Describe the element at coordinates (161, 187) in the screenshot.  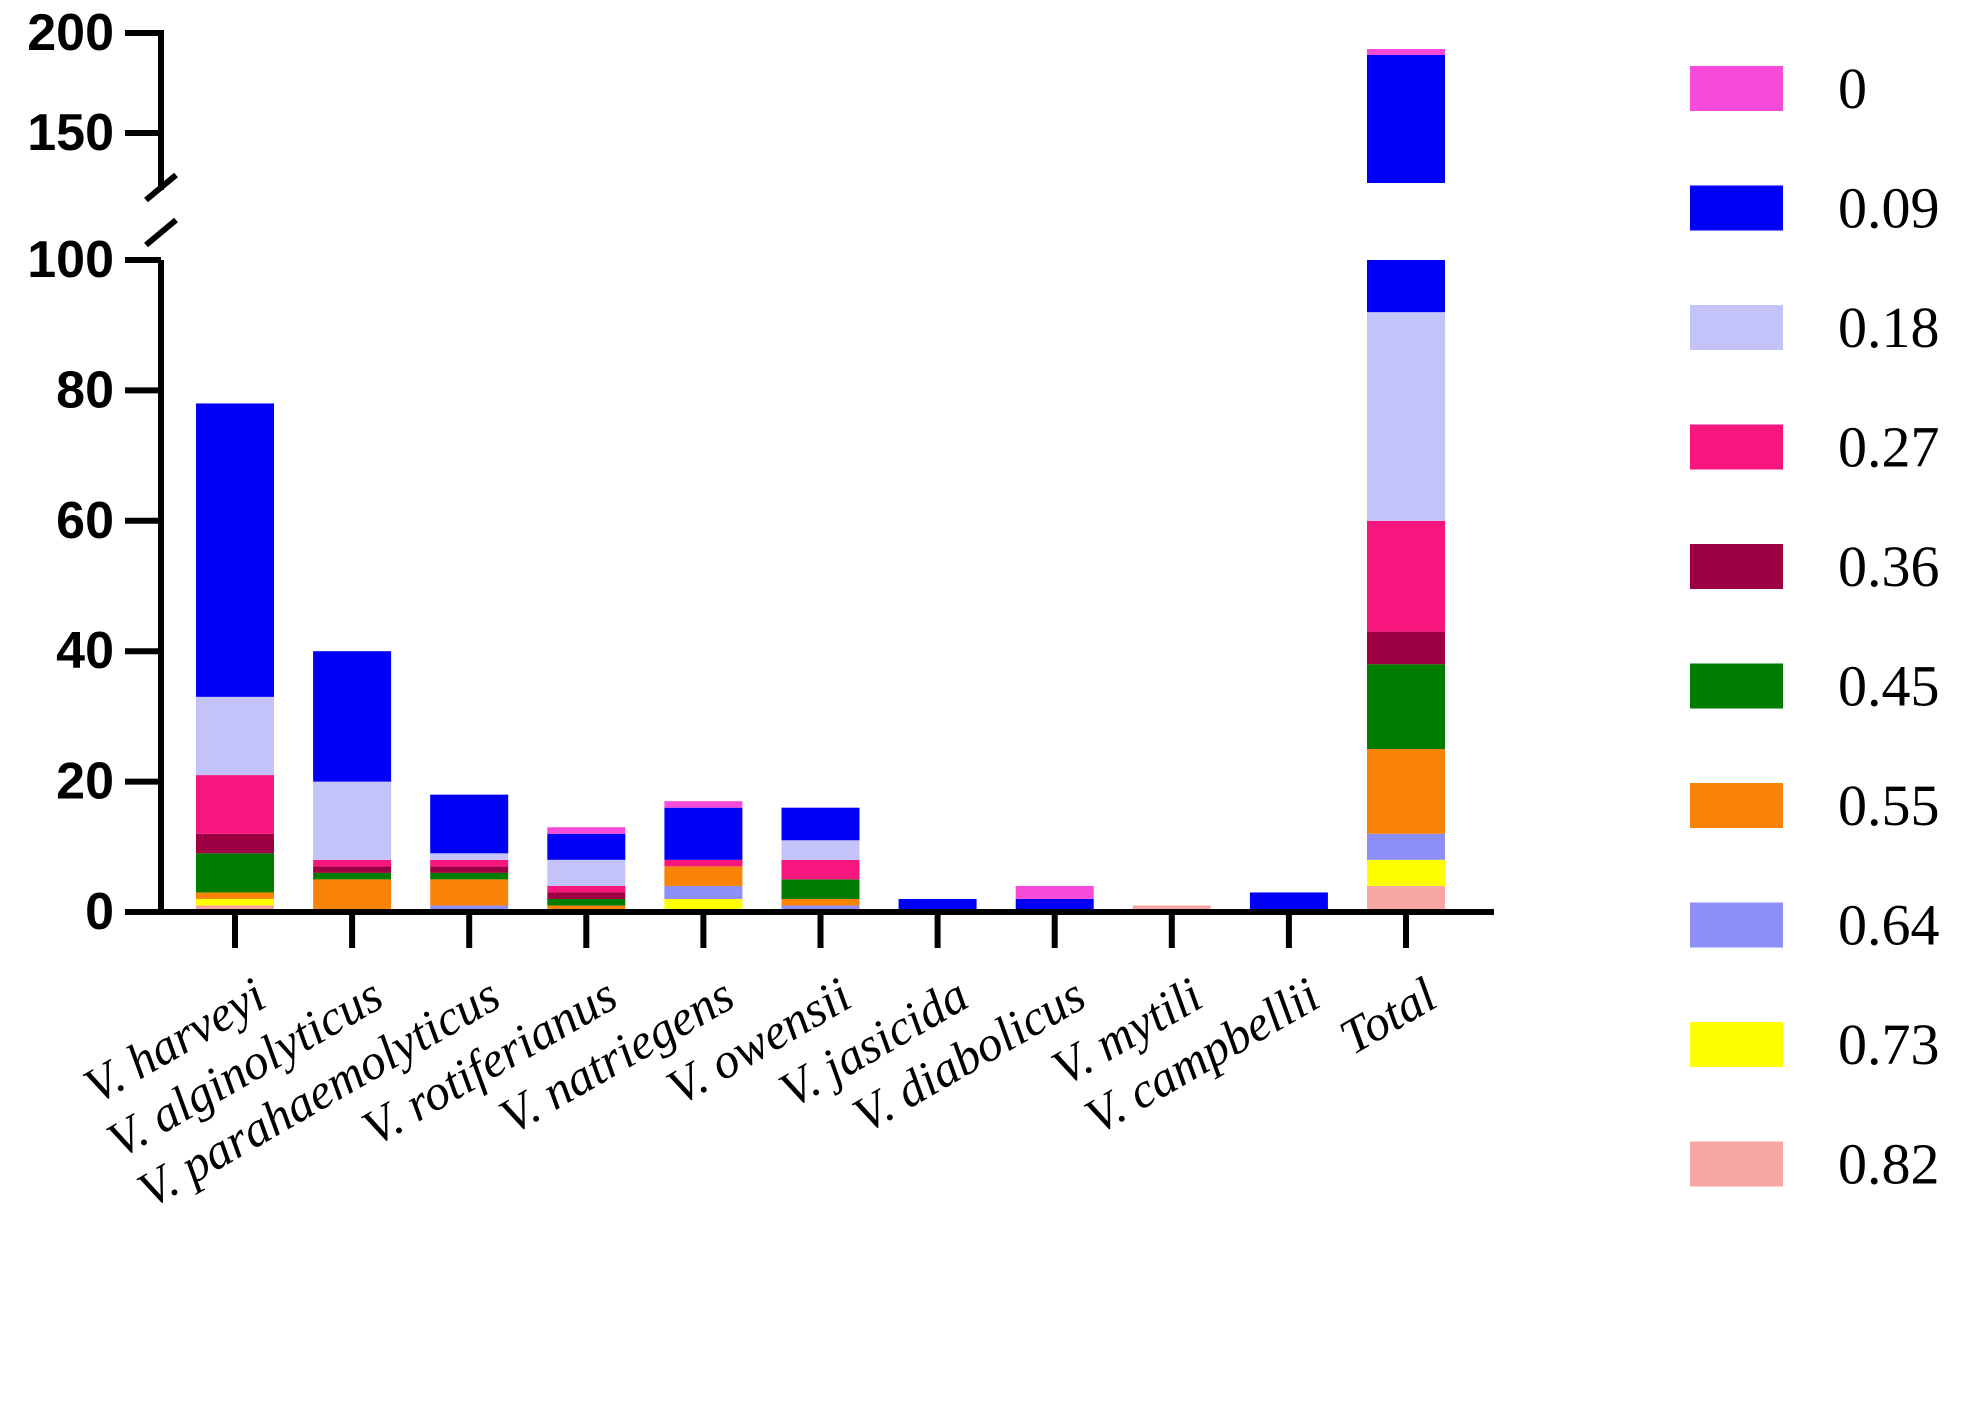
I see `axis-break-mark-upper` at that location.